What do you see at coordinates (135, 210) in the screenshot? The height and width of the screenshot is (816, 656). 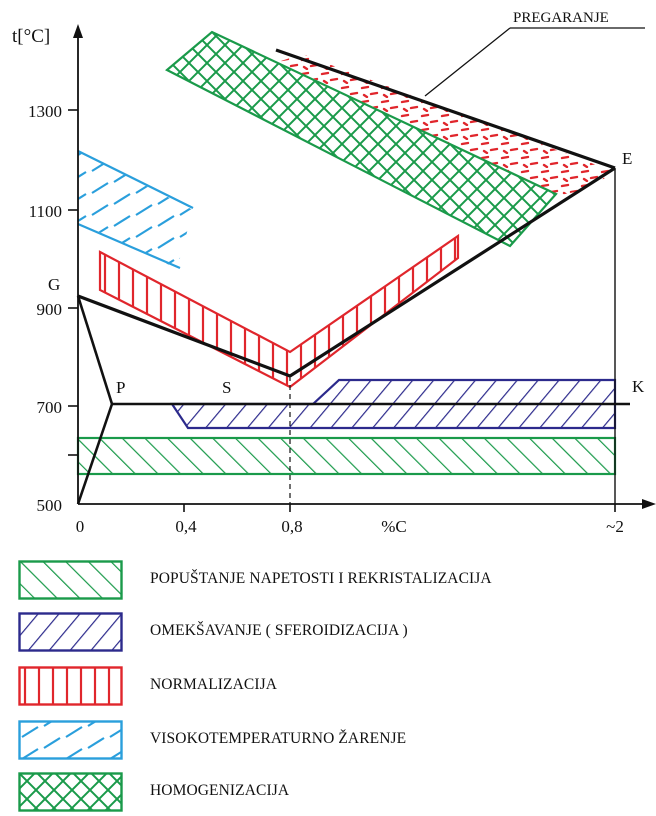 I see `high-temp-annealing-region` at bounding box center [135, 210].